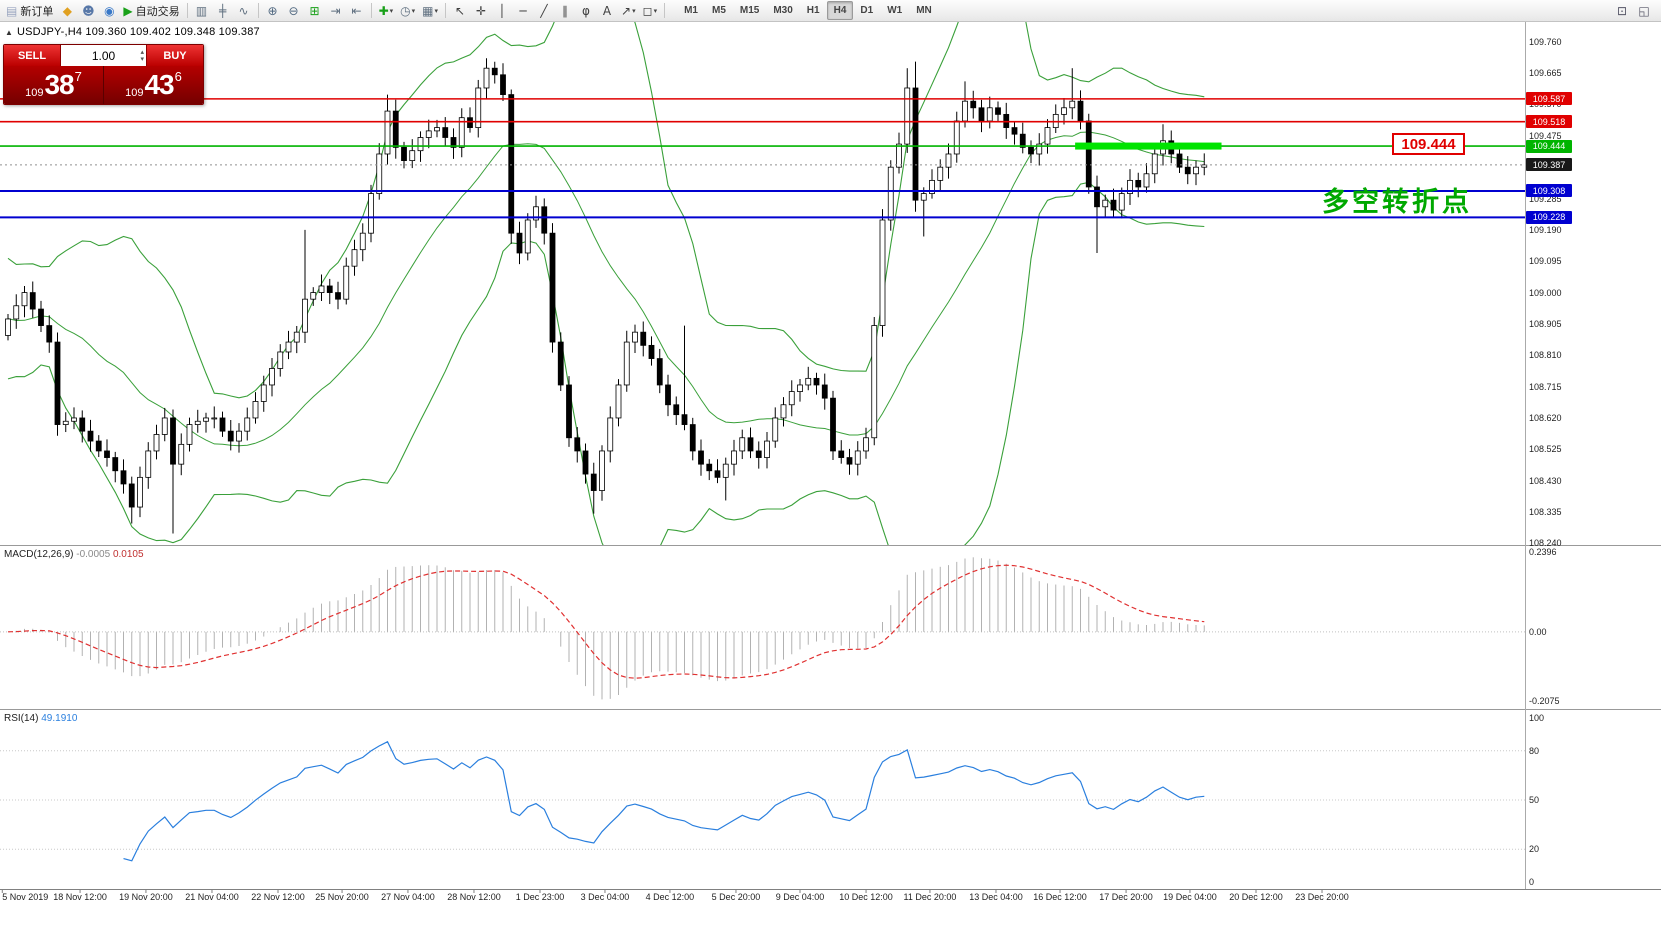 This screenshot has width=1661, height=946. I want to click on trendline-button: ╱, so click(544, 11).